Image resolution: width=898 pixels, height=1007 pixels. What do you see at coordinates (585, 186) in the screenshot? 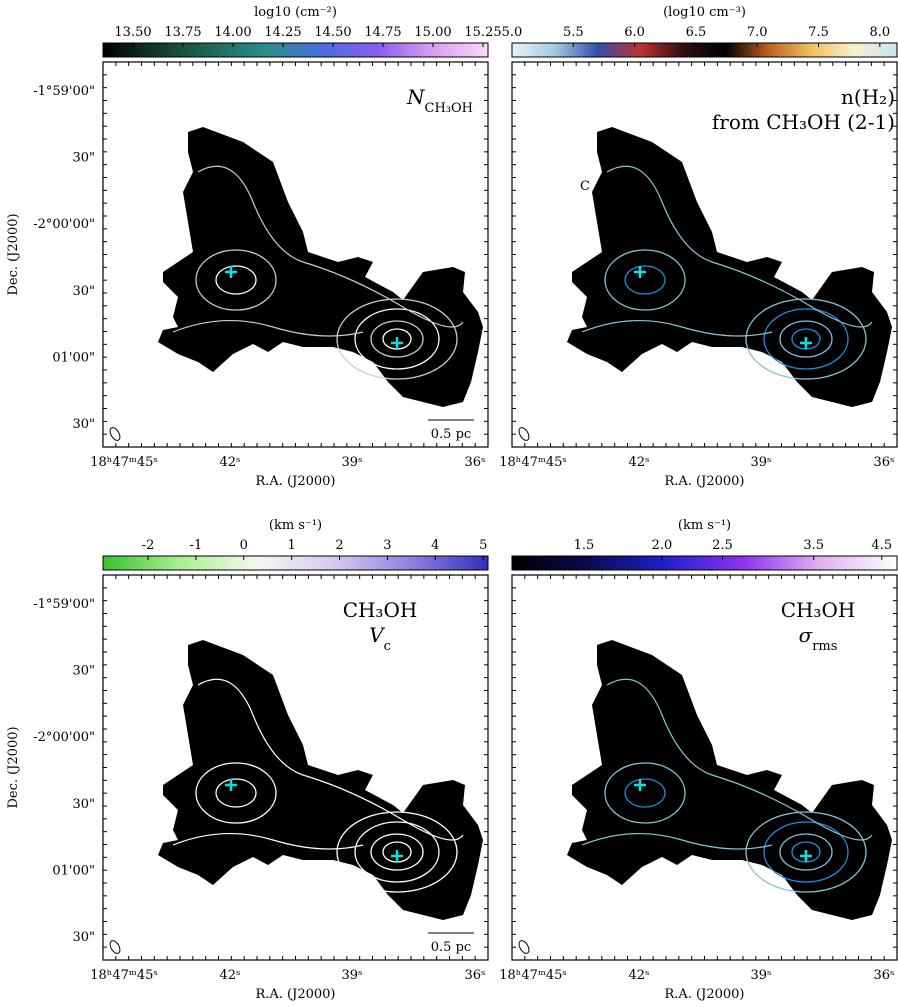
I see `region-label: C` at bounding box center [585, 186].